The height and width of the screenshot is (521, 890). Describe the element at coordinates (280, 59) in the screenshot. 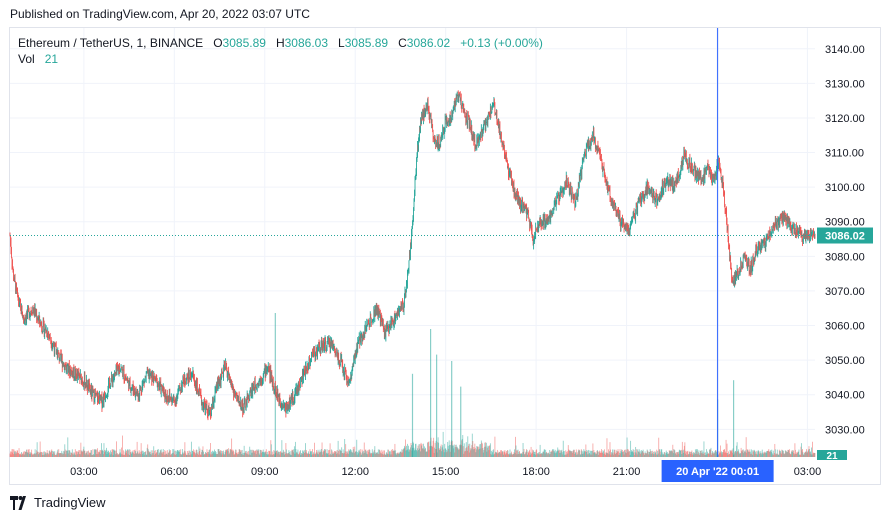

I see `volume-row: Vol 21` at that location.